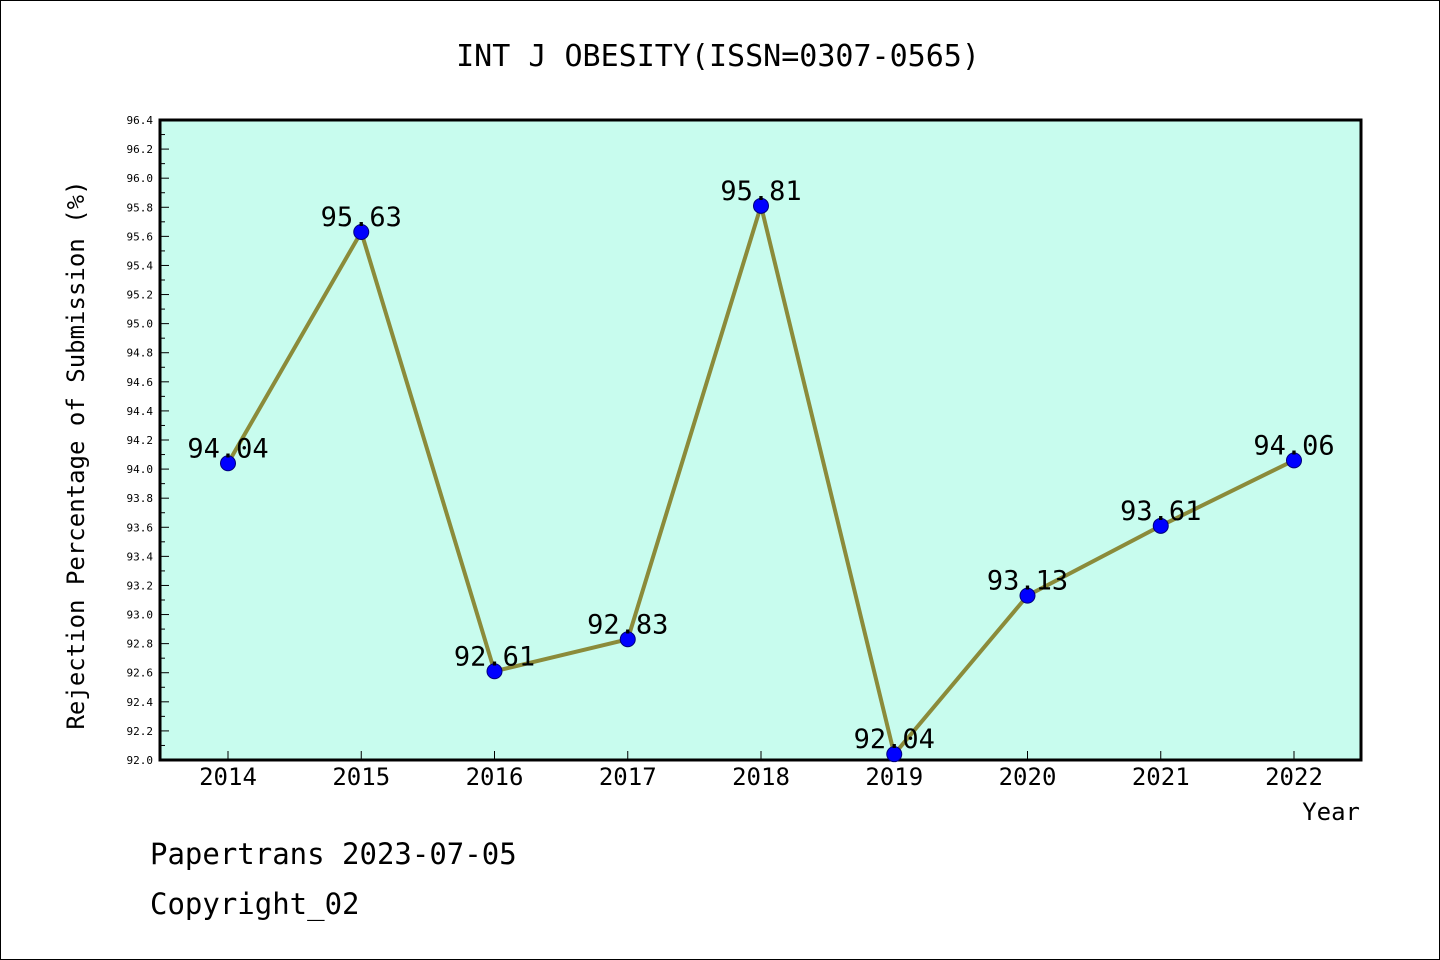  Describe the element at coordinates (718, 56) in the screenshot. I see `chart-title: INT J OBESITY(ISSN=0307-0565)` at that location.